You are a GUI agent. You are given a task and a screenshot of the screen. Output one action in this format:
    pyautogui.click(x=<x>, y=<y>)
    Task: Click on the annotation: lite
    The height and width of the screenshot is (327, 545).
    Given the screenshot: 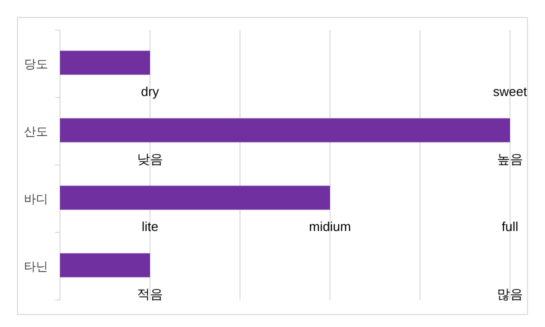 What is the action you would take?
    pyautogui.click(x=150, y=226)
    